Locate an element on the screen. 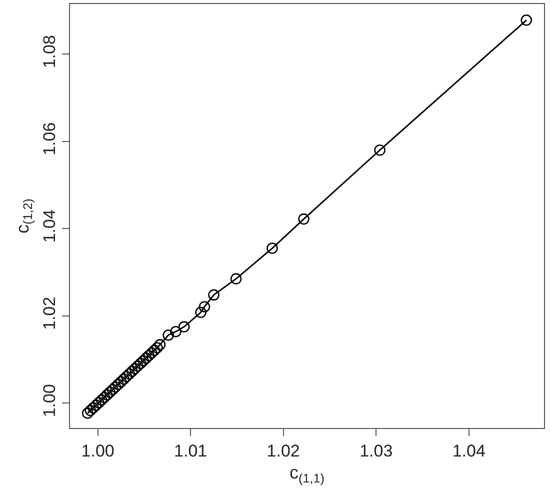 Image resolution: width=550 pixels, height=496 pixels. y-tick-label: 1.04 is located at coordinates (50, 226).